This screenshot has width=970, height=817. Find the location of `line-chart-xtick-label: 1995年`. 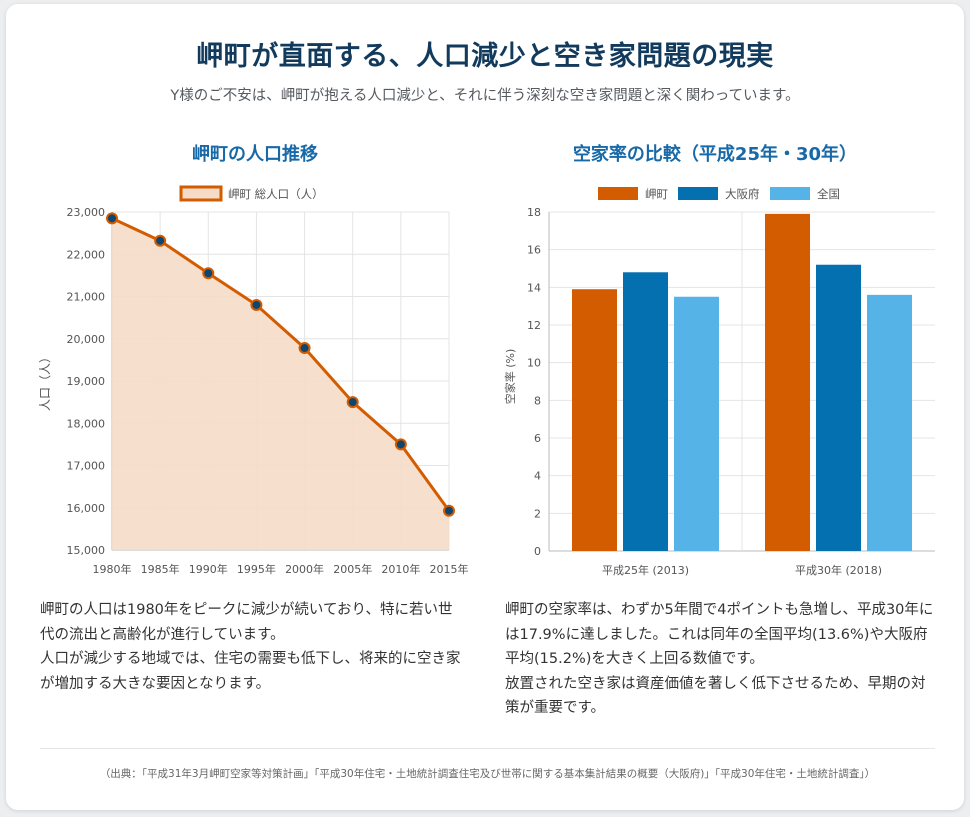

line-chart-xtick-label: 1995年 is located at coordinates (256, 569).